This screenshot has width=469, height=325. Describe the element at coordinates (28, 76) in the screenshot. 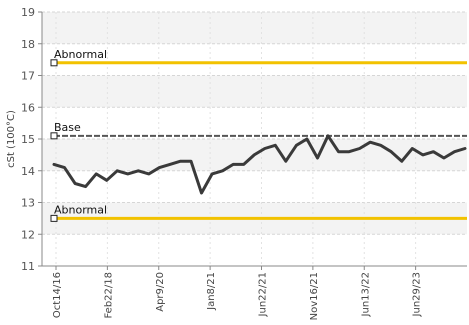

I see `y-tick-label: 17` at that location.